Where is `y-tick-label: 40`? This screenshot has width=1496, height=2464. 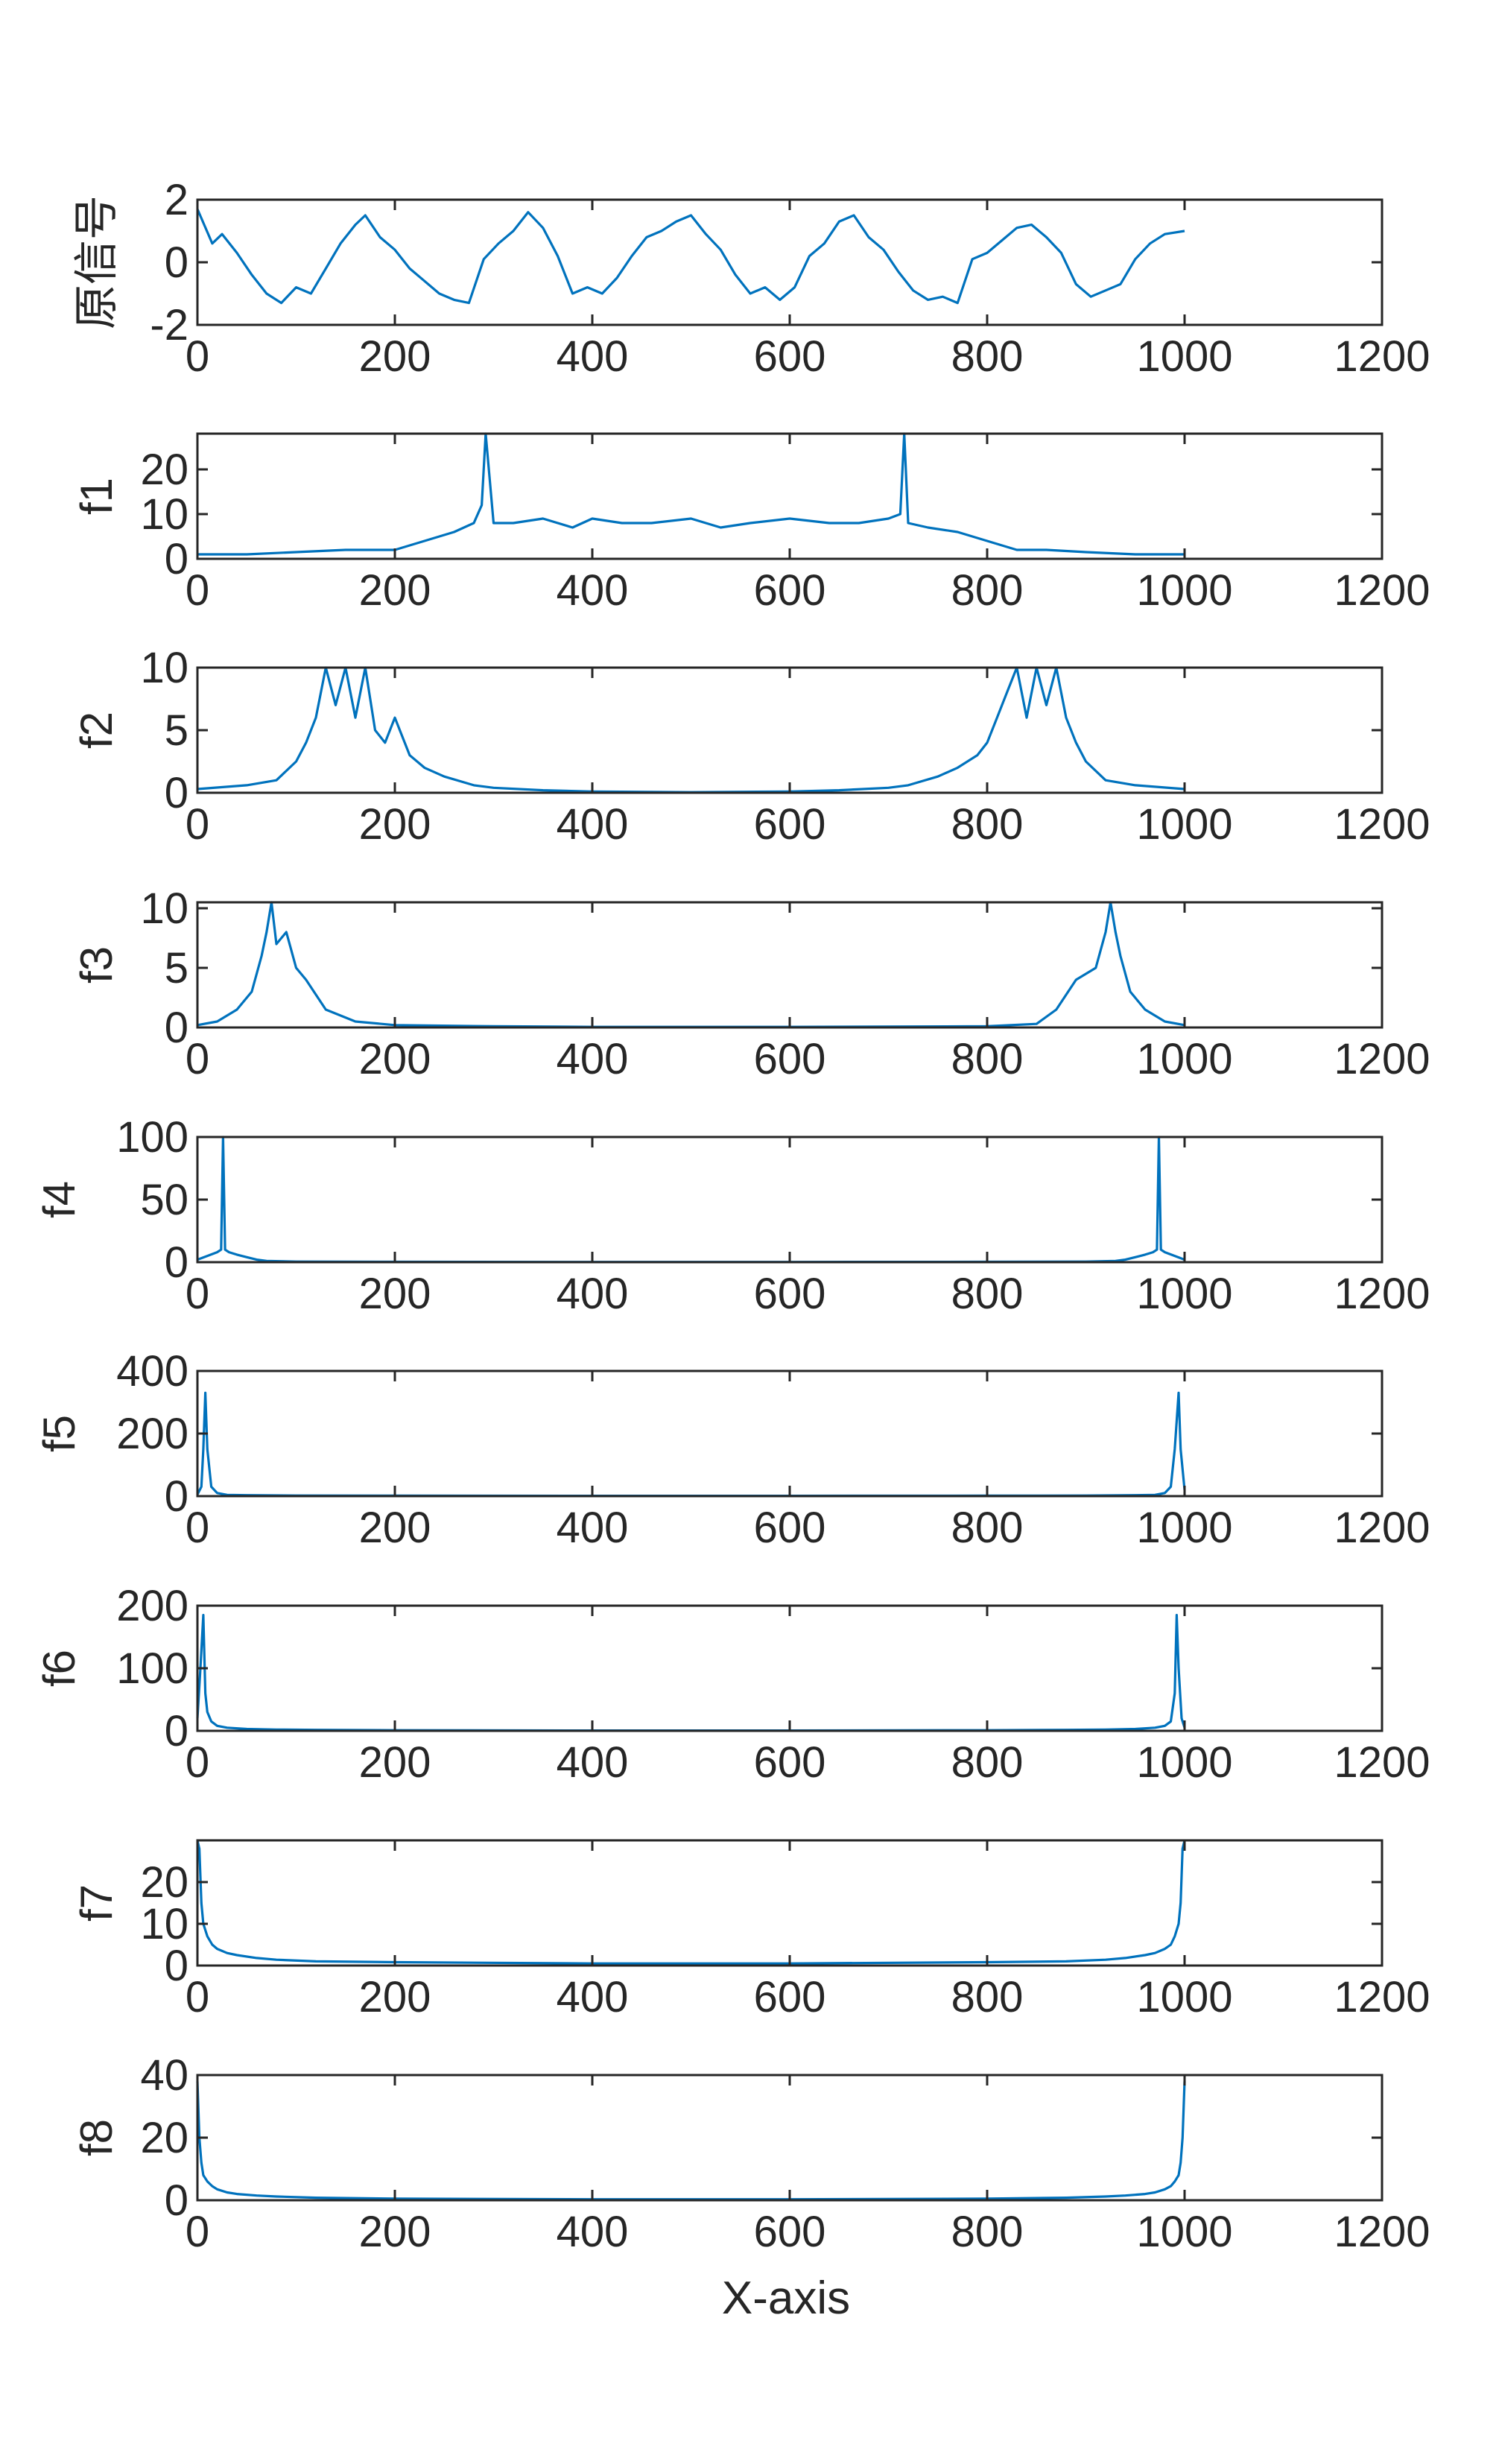 y-tick-label: 40 is located at coordinates (164, 2075).